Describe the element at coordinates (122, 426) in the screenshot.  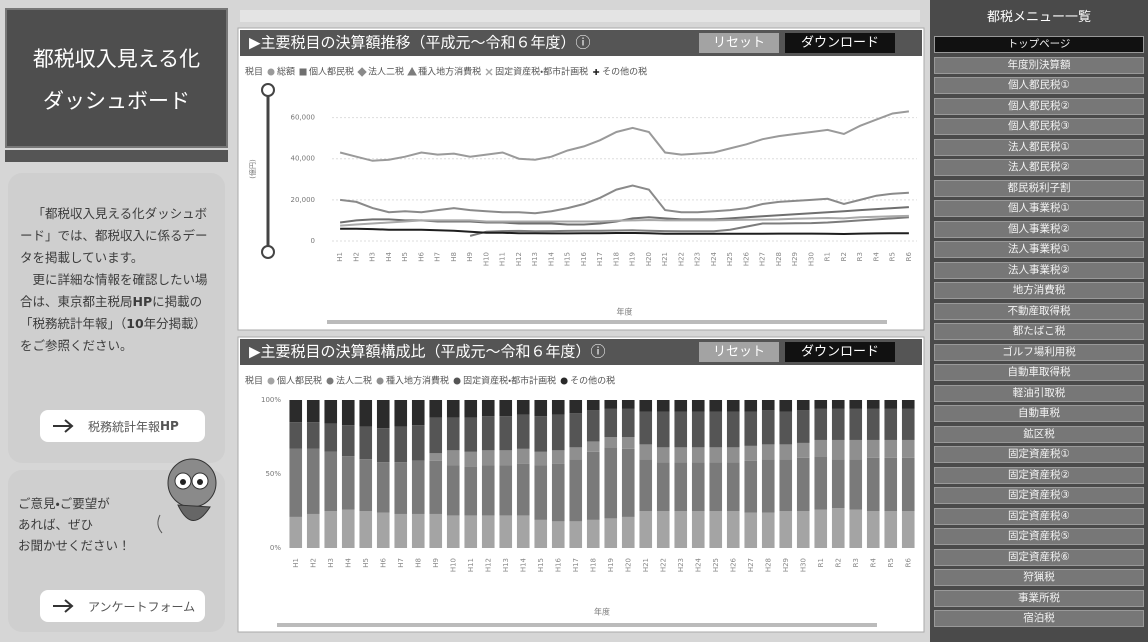
I see `link-button: 税務統計年報 HP` at that location.